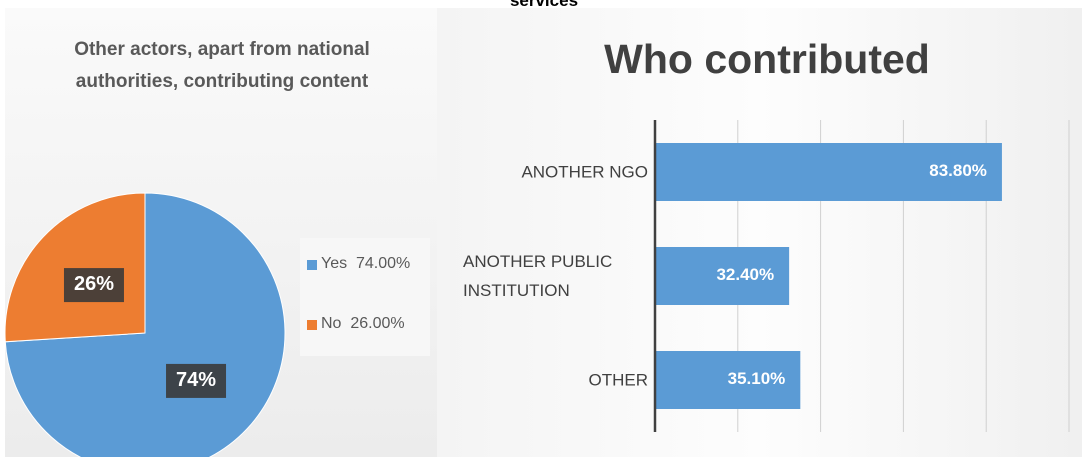  What do you see at coordinates (363, 323) in the screenshot?
I see `legend-label: No 26.00%` at bounding box center [363, 323].